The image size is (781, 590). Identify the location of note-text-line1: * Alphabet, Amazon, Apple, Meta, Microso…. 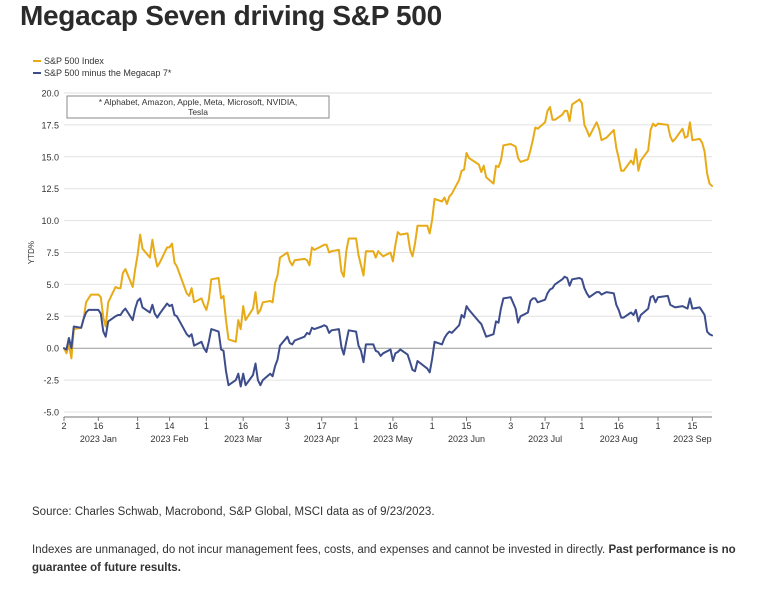
(198, 102).